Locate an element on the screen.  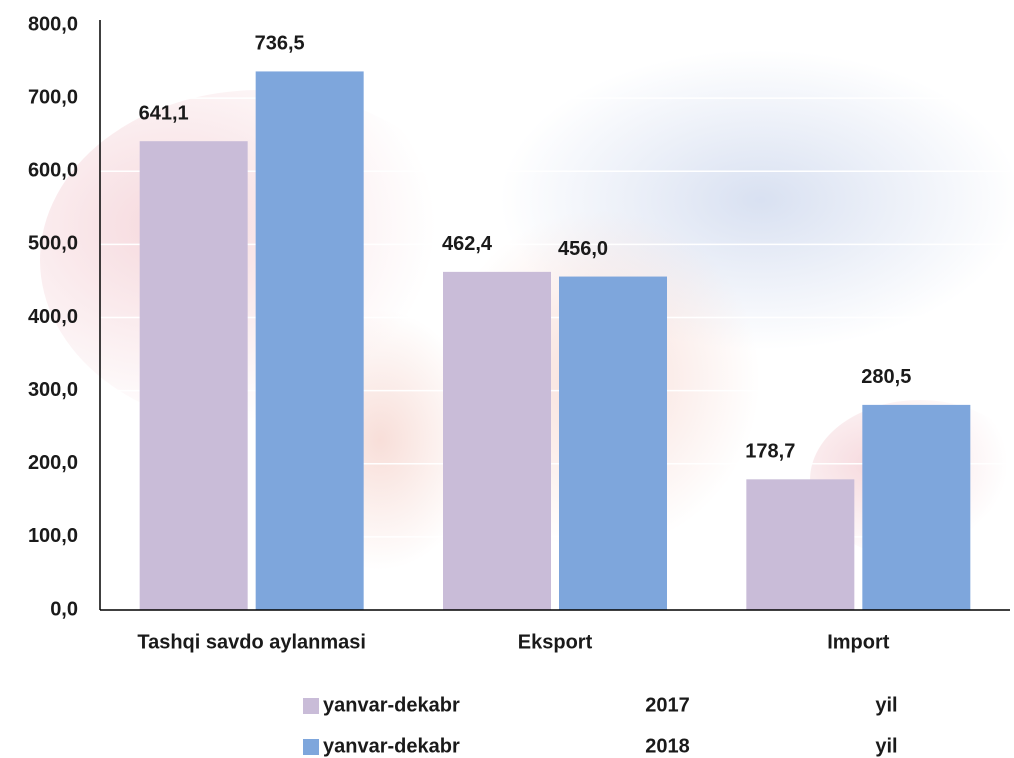
value-label: 736,5 is located at coordinates (280, 44).